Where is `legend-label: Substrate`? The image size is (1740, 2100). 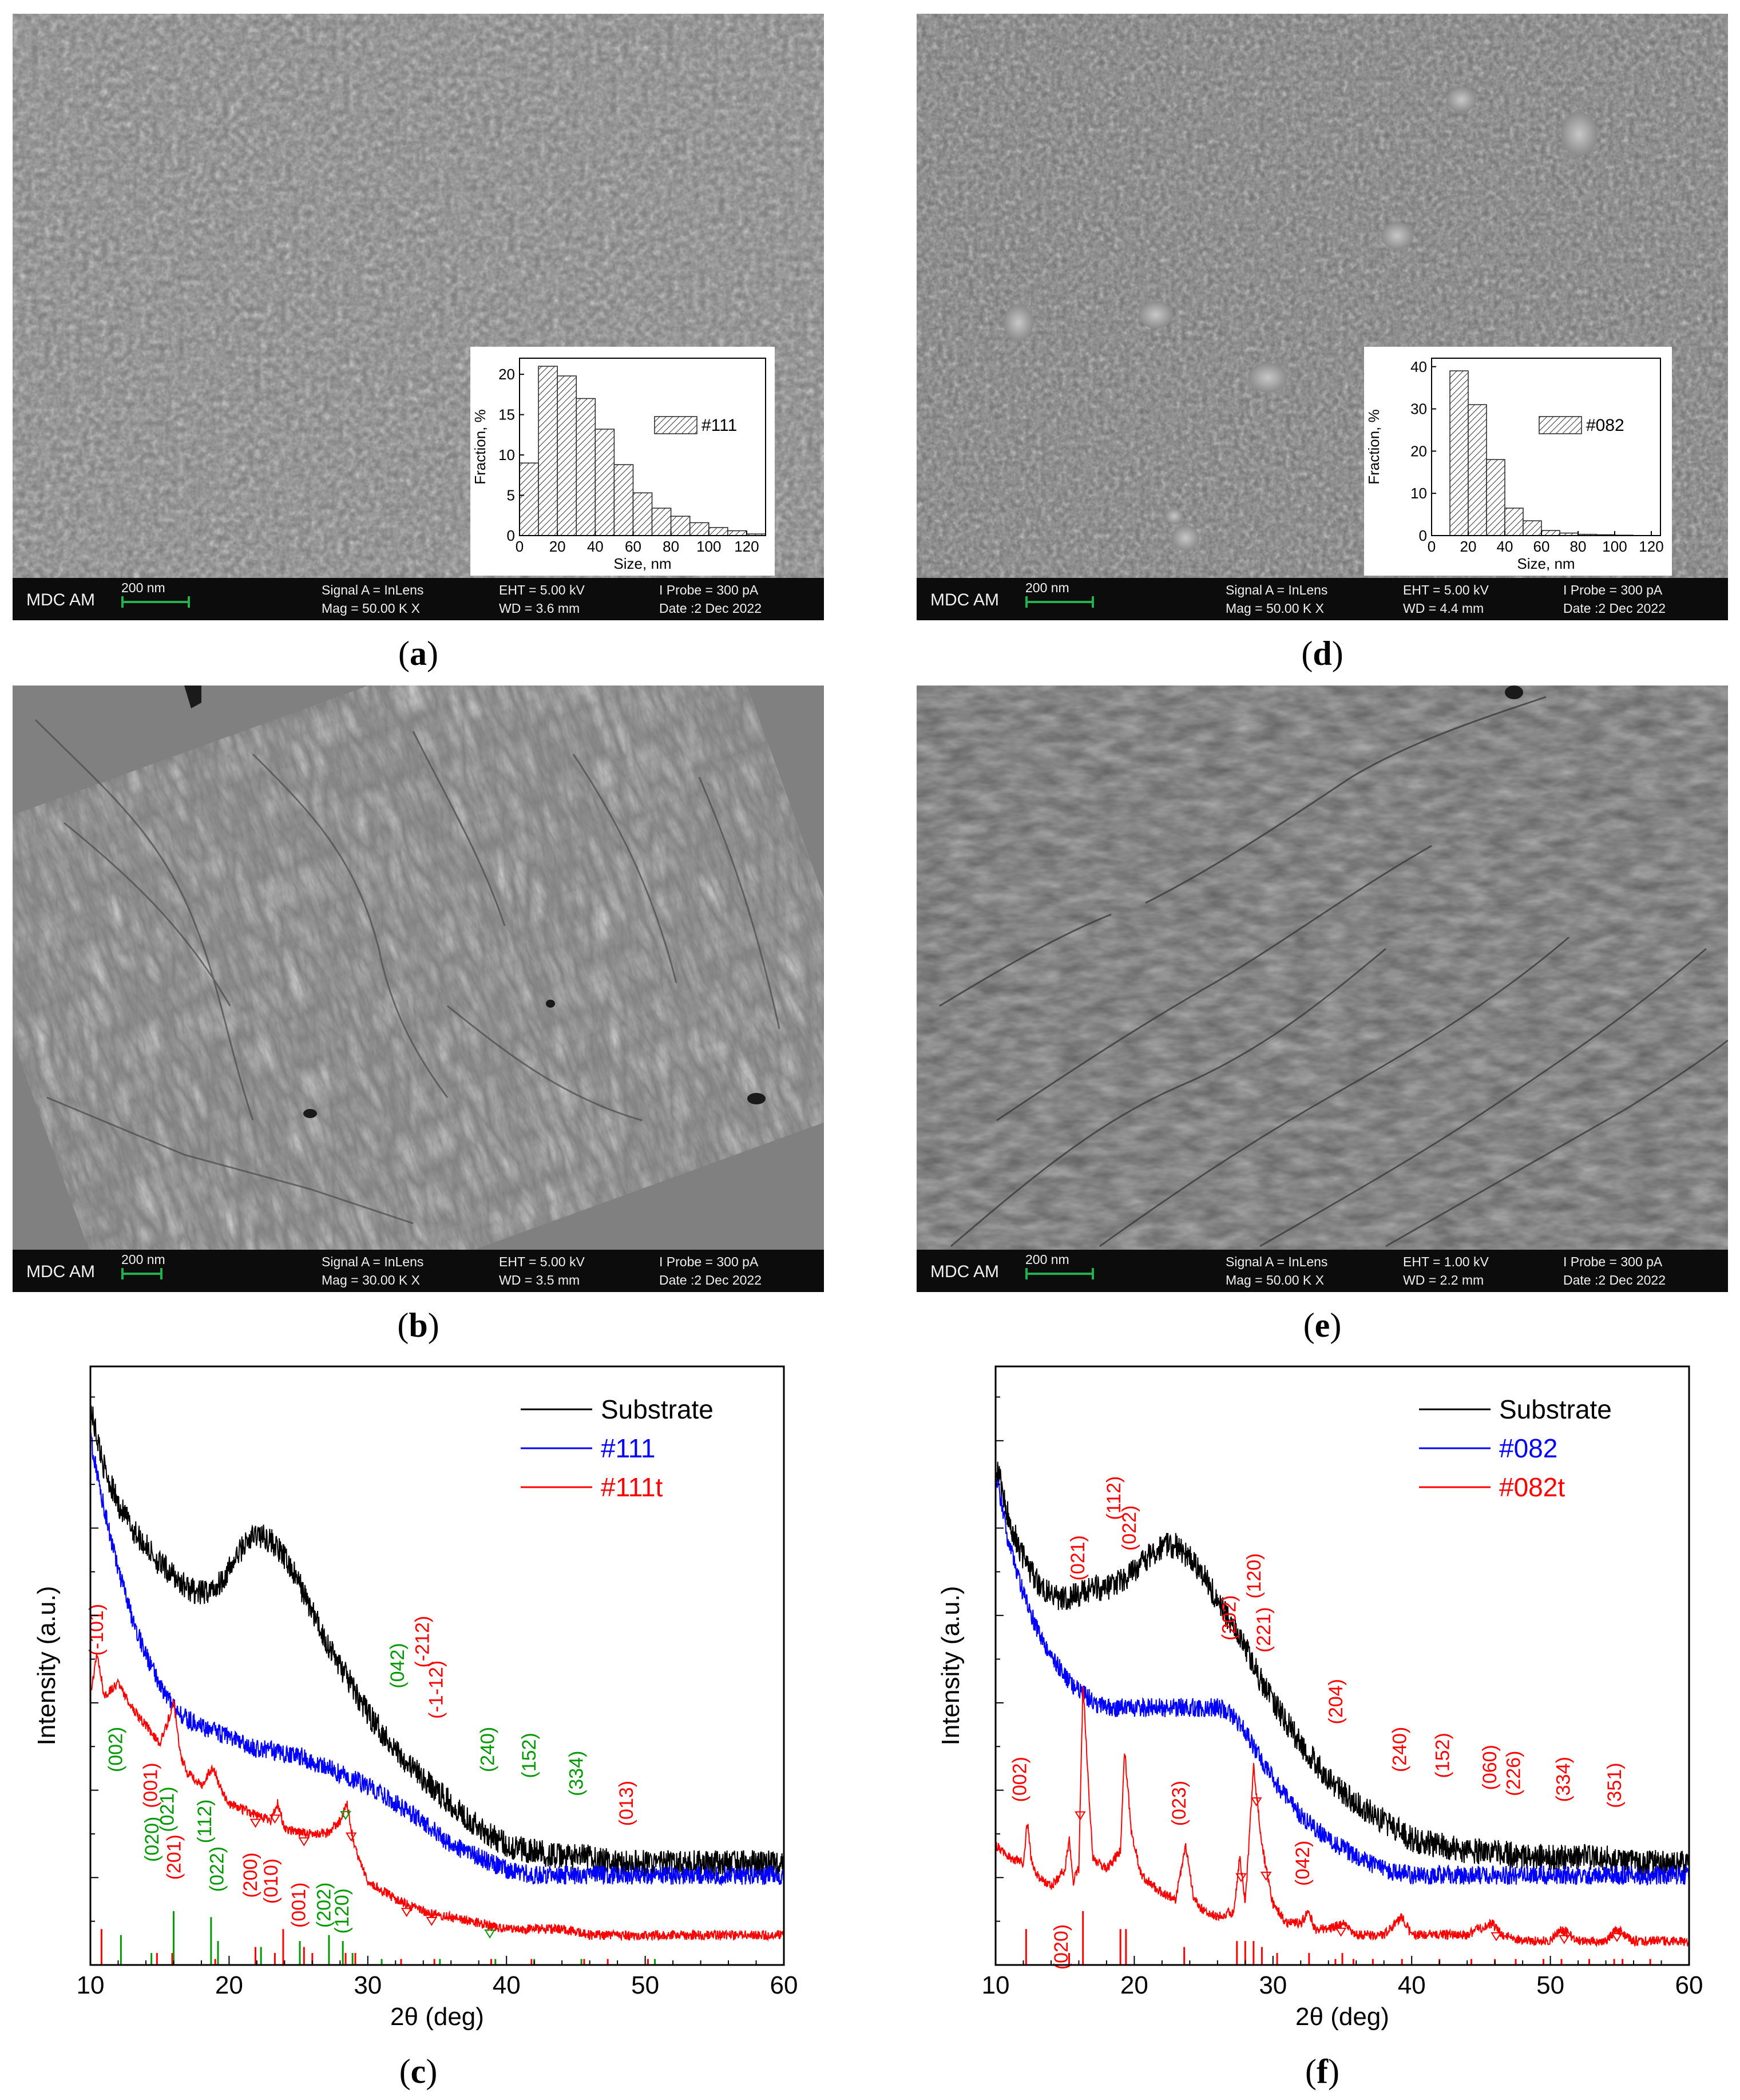 legend-label: Substrate is located at coordinates (658, 1409).